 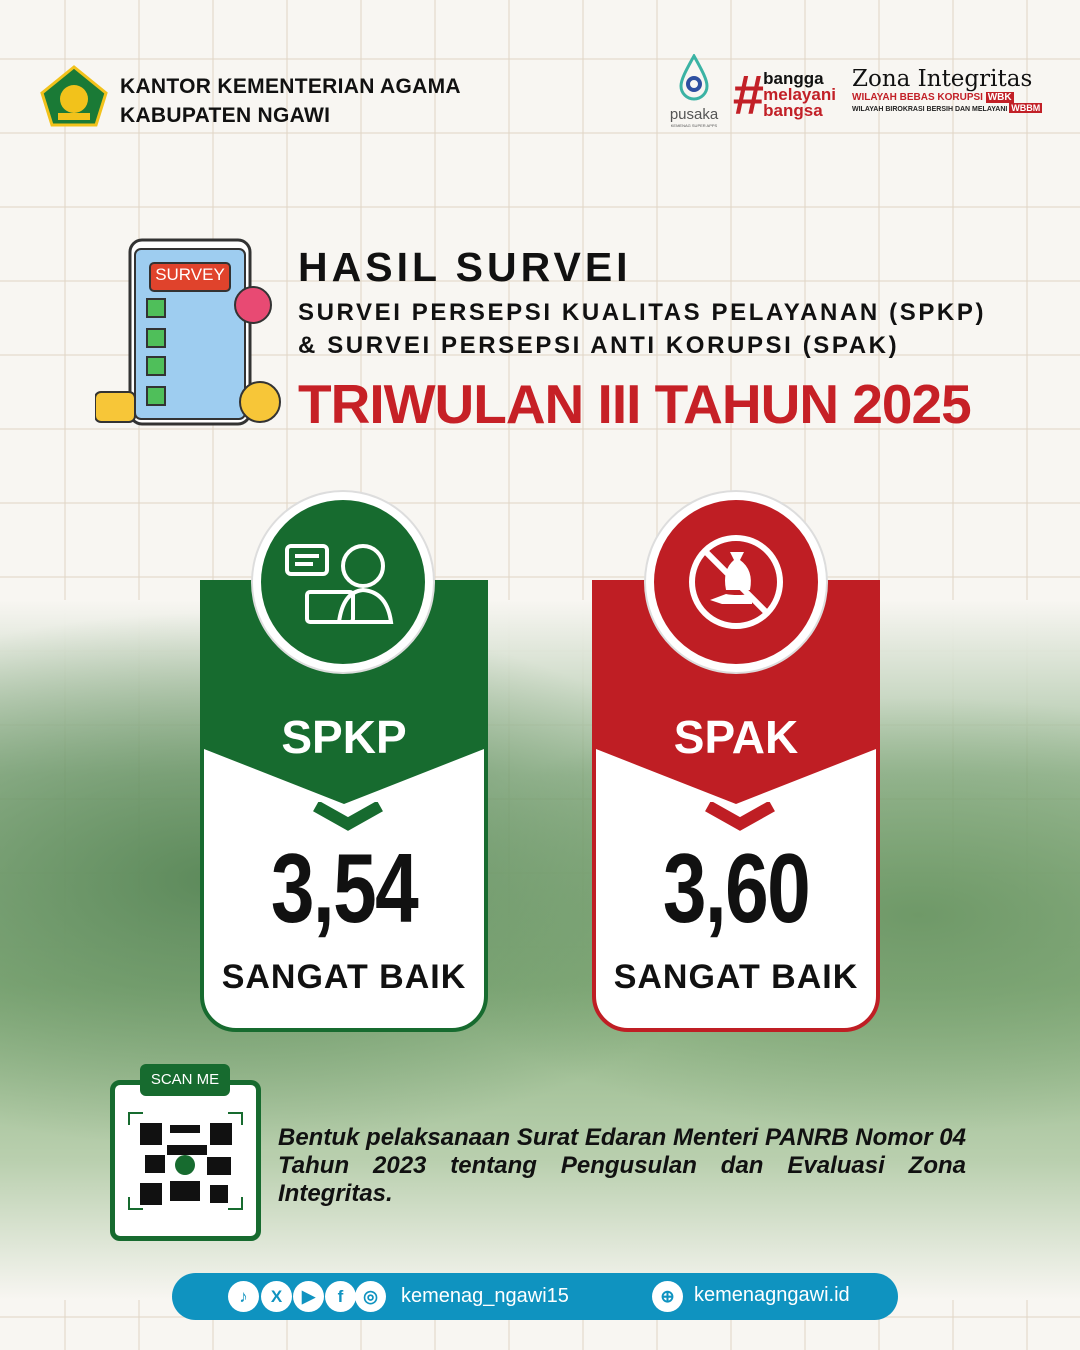 What do you see at coordinates (344, 888) in the screenshot?
I see `spkp-score: 3,54` at bounding box center [344, 888].